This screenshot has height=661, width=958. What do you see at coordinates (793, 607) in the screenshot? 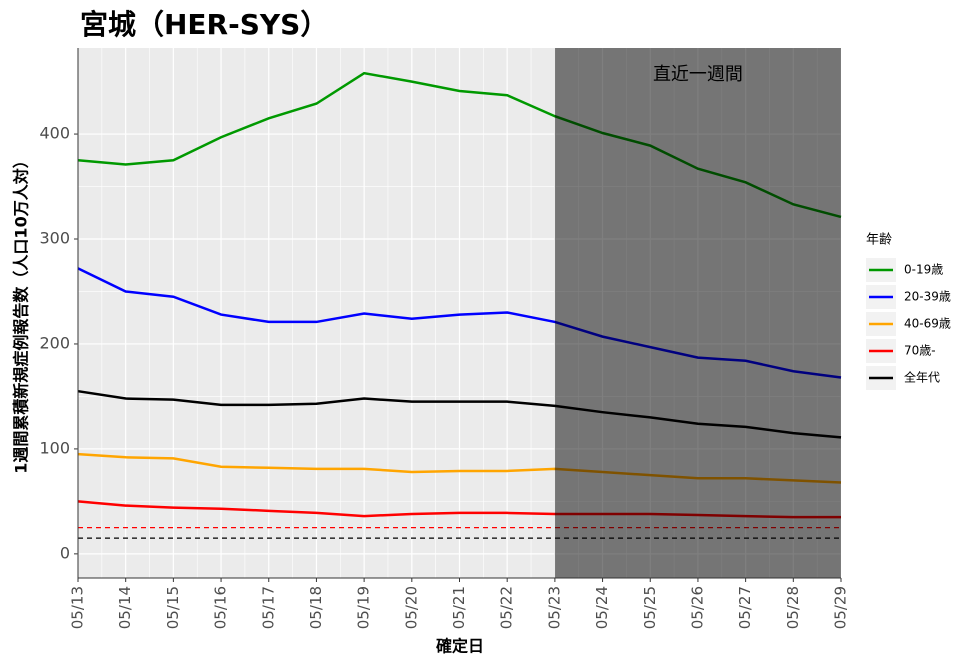
I see `x-tick-label: 05/28` at bounding box center [793, 607].